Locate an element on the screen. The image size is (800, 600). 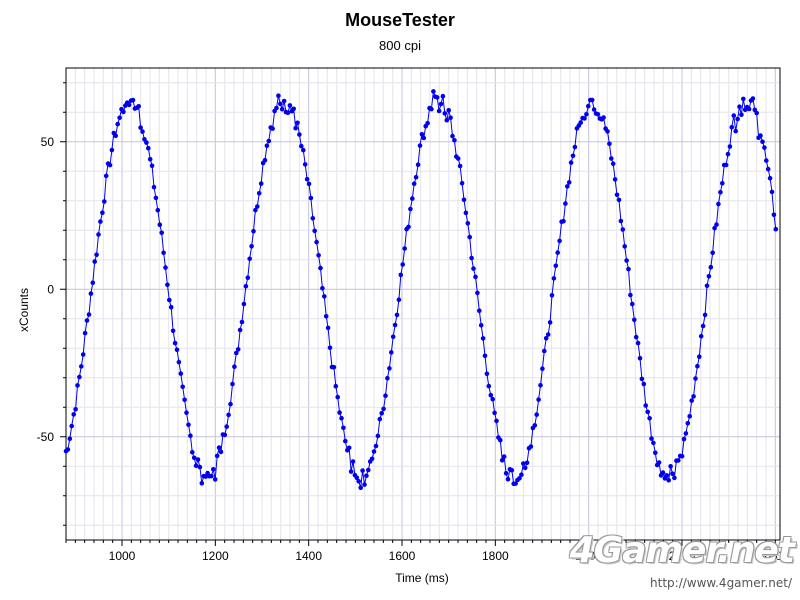
chart-subtitle: 800 cpi is located at coordinates (400, 45).